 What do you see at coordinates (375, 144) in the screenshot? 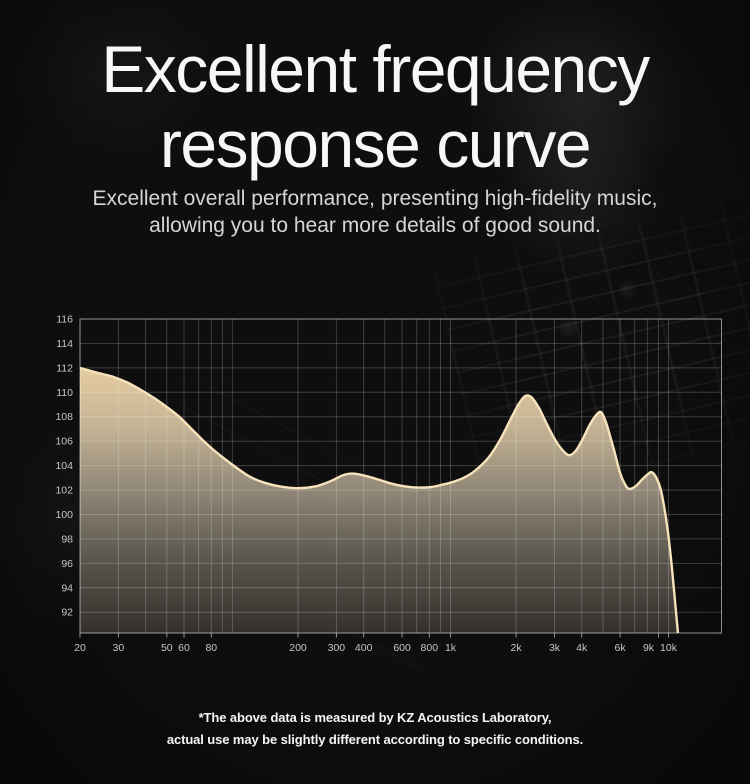
I see `page-title-line2: response curve` at bounding box center [375, 144].